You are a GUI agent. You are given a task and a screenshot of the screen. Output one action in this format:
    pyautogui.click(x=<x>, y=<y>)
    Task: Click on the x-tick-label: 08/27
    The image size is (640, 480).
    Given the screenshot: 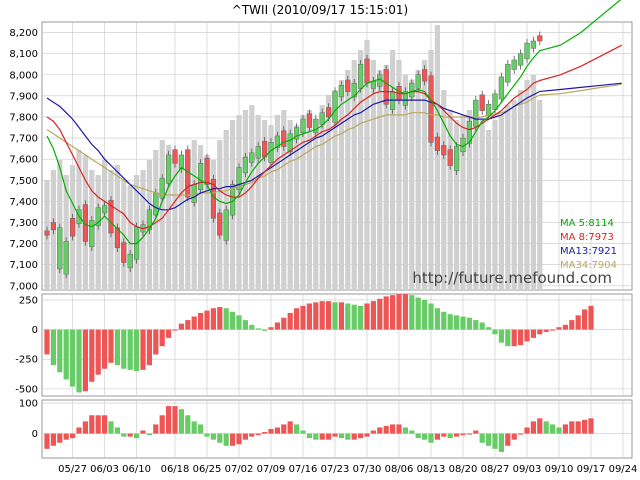 What is the action you would take?
    pyautogui.click(x=495, y=469)
    